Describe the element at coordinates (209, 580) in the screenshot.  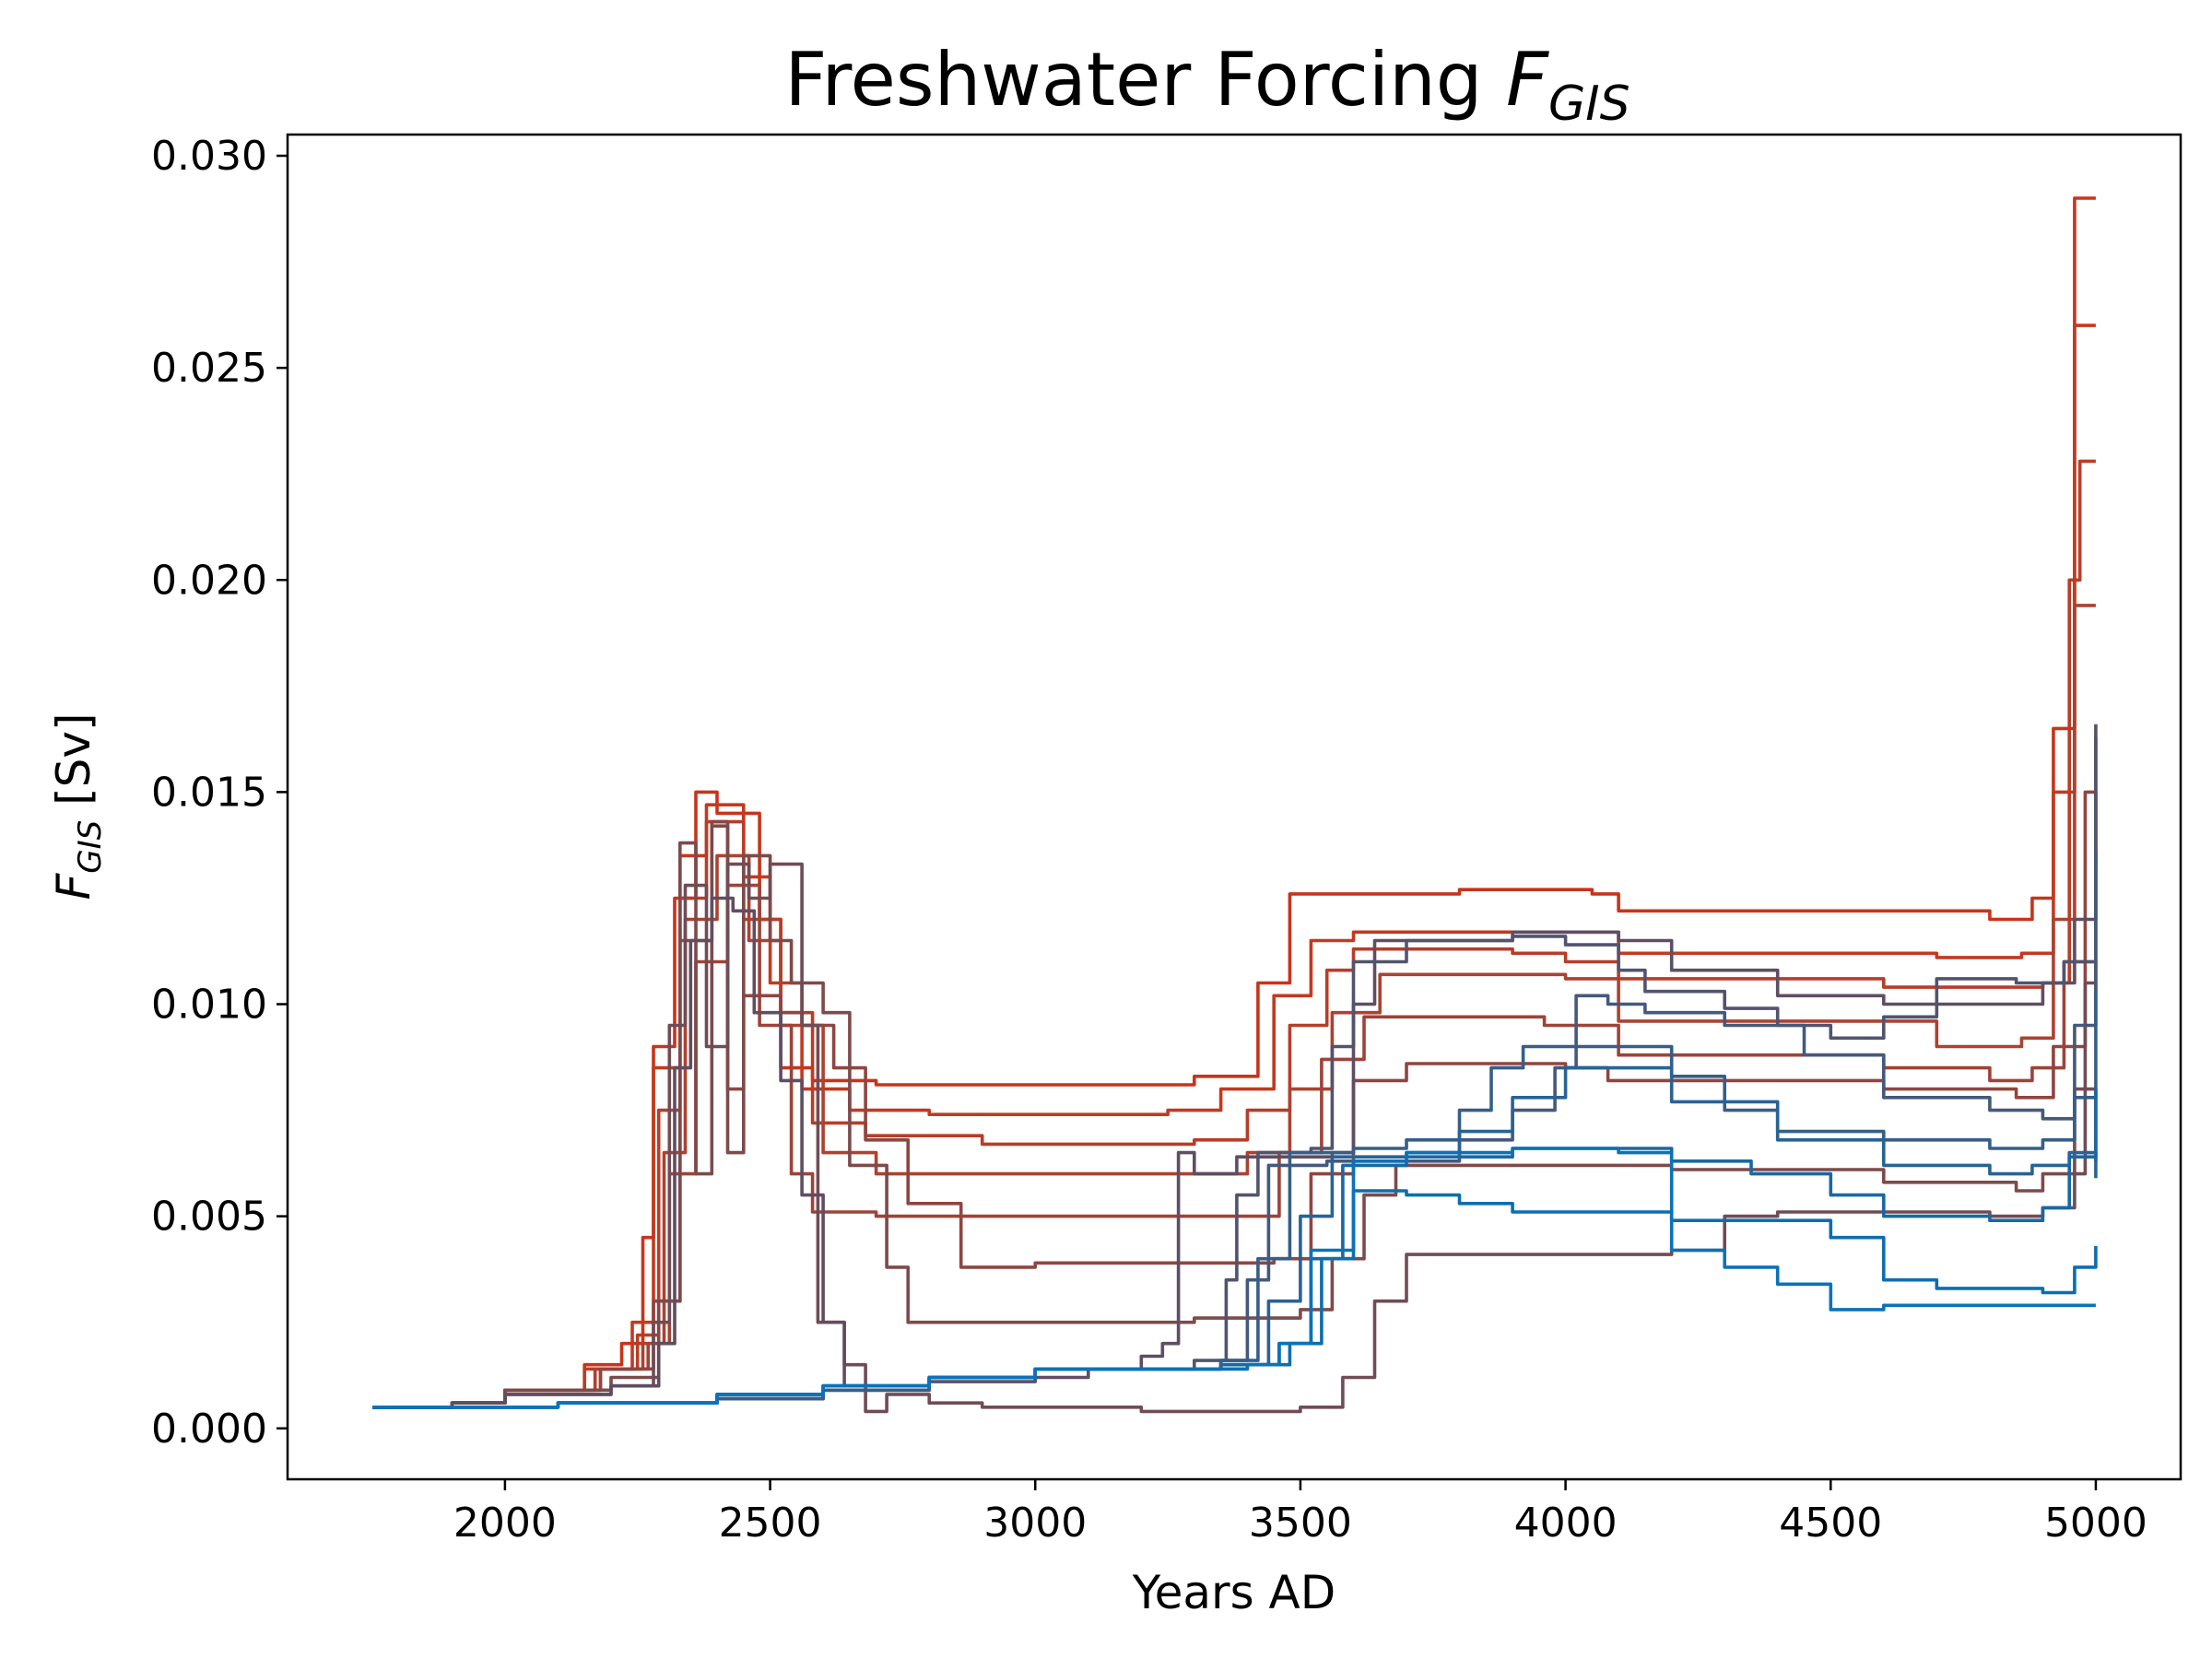
I see `y-tick-label: 0.020` at that location.